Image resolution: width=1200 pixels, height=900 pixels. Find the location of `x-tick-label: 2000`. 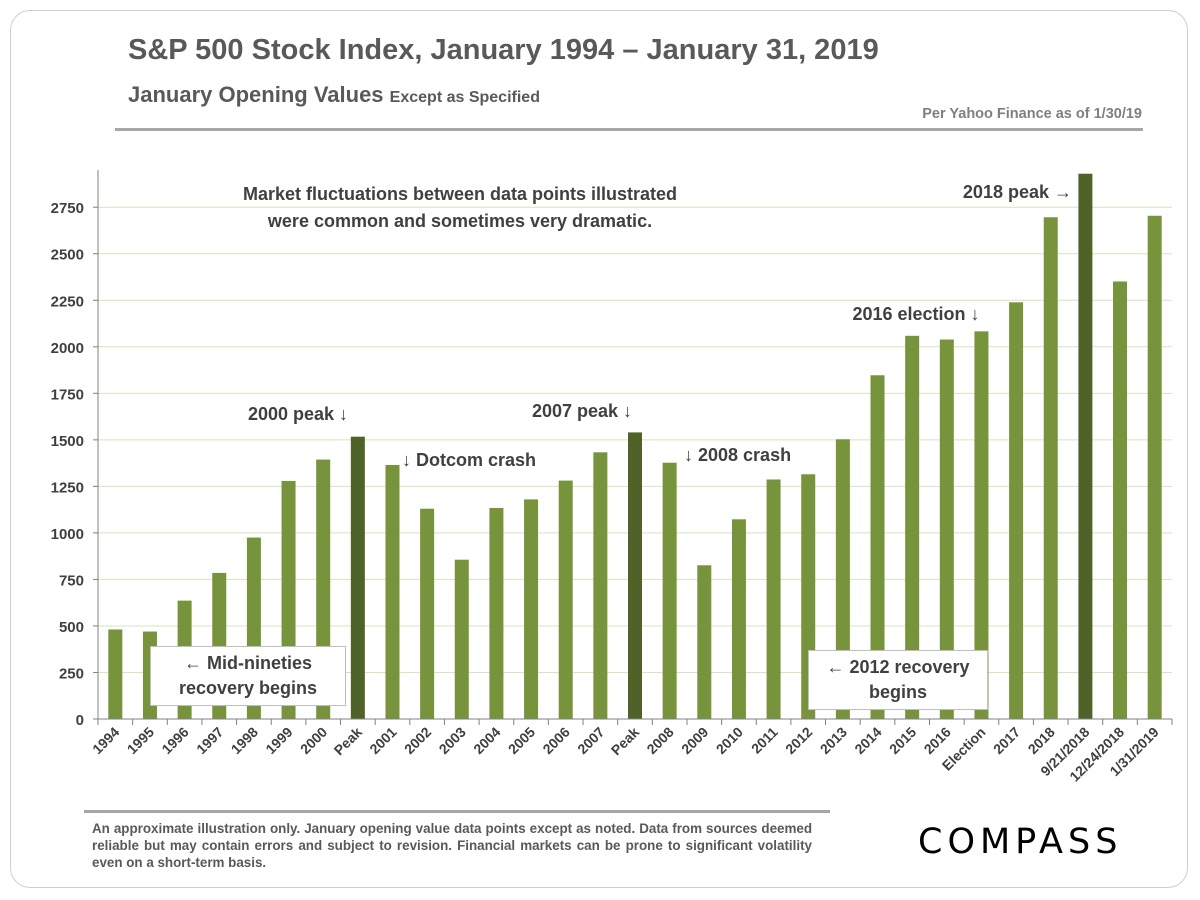

x-tick-label: 2000 is located at coordinates (313, 740).